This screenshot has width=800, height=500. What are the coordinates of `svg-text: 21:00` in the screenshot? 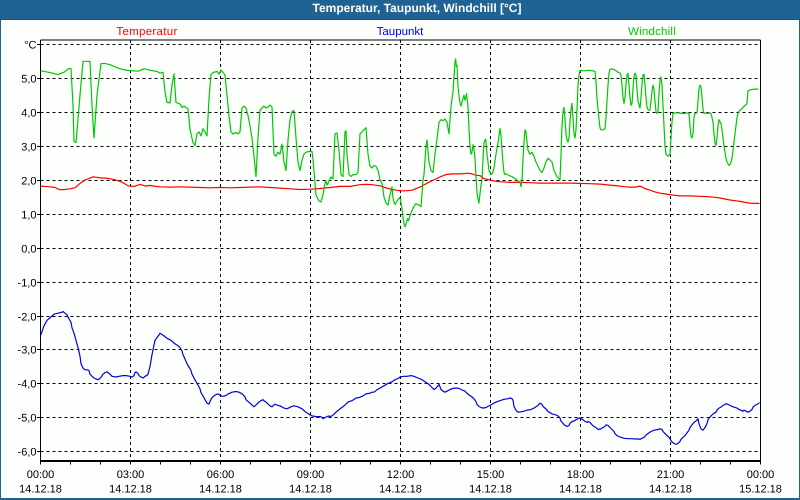 It's located at (671, 475).